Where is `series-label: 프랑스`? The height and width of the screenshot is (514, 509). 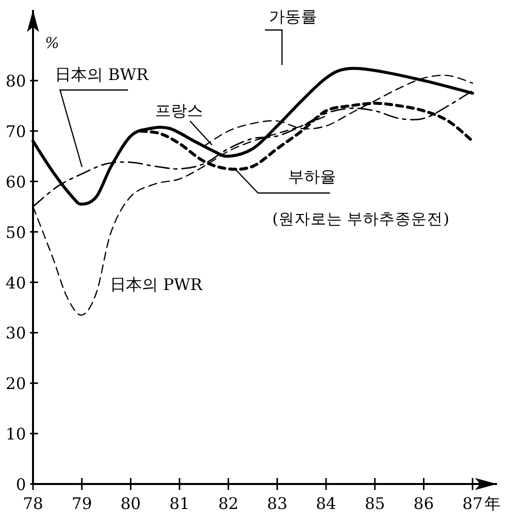
series-label: 프랑스 is located at coordinates (179, 110).